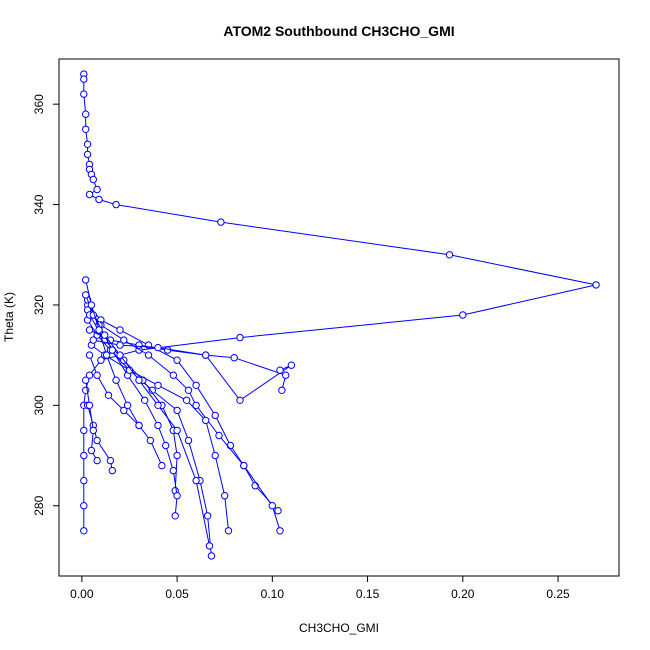 The height and width of the screenshot is (650, 650). What do you see at coordinates (368, 594) in the screenshot?
I see `x-tick-label: 0.15` at bounding box center [368, 594].